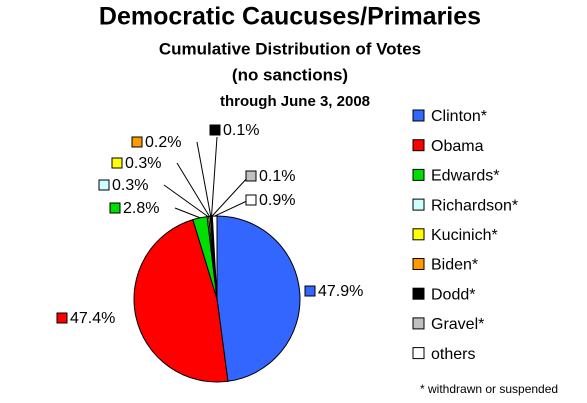 The width and height of the screenshot is (587, 403). I want to click on legend-label: Biden*, so click(454, 265).